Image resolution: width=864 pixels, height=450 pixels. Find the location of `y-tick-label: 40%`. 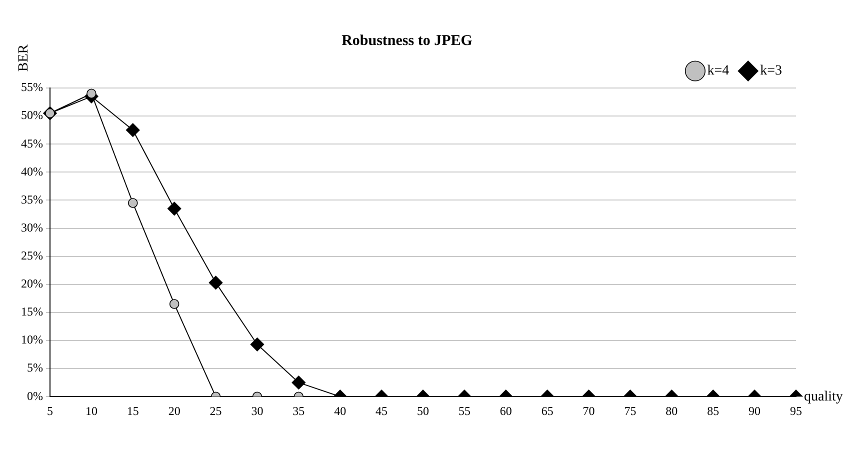

y-tick-label: 40% is located at coordinates (31, 171).